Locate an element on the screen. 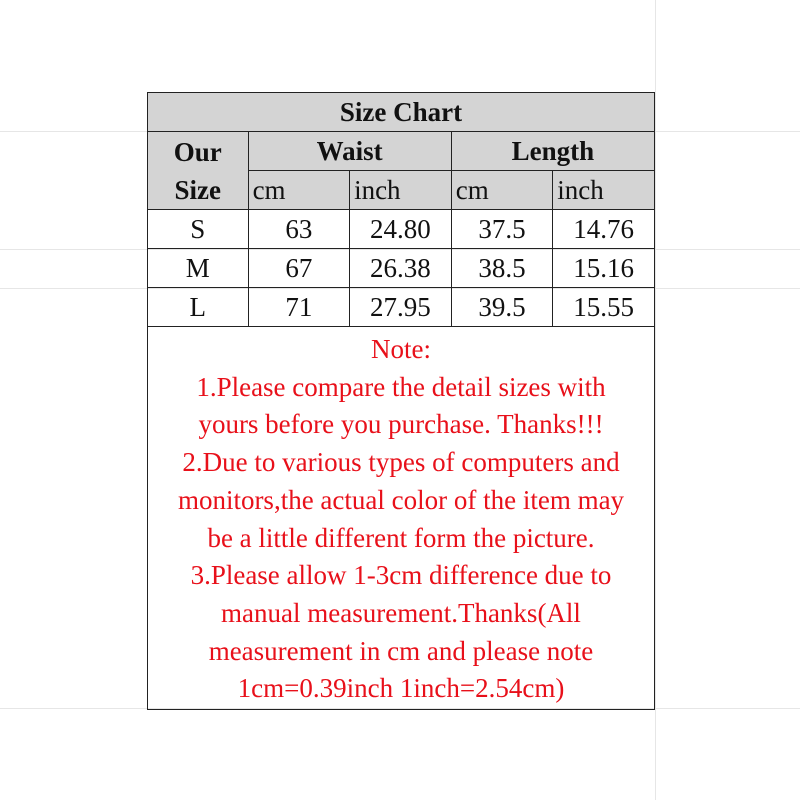 The height and width of the screenshot is (800, 800). length-inch-cell: 15.16 is located at coordinates (603, 268).